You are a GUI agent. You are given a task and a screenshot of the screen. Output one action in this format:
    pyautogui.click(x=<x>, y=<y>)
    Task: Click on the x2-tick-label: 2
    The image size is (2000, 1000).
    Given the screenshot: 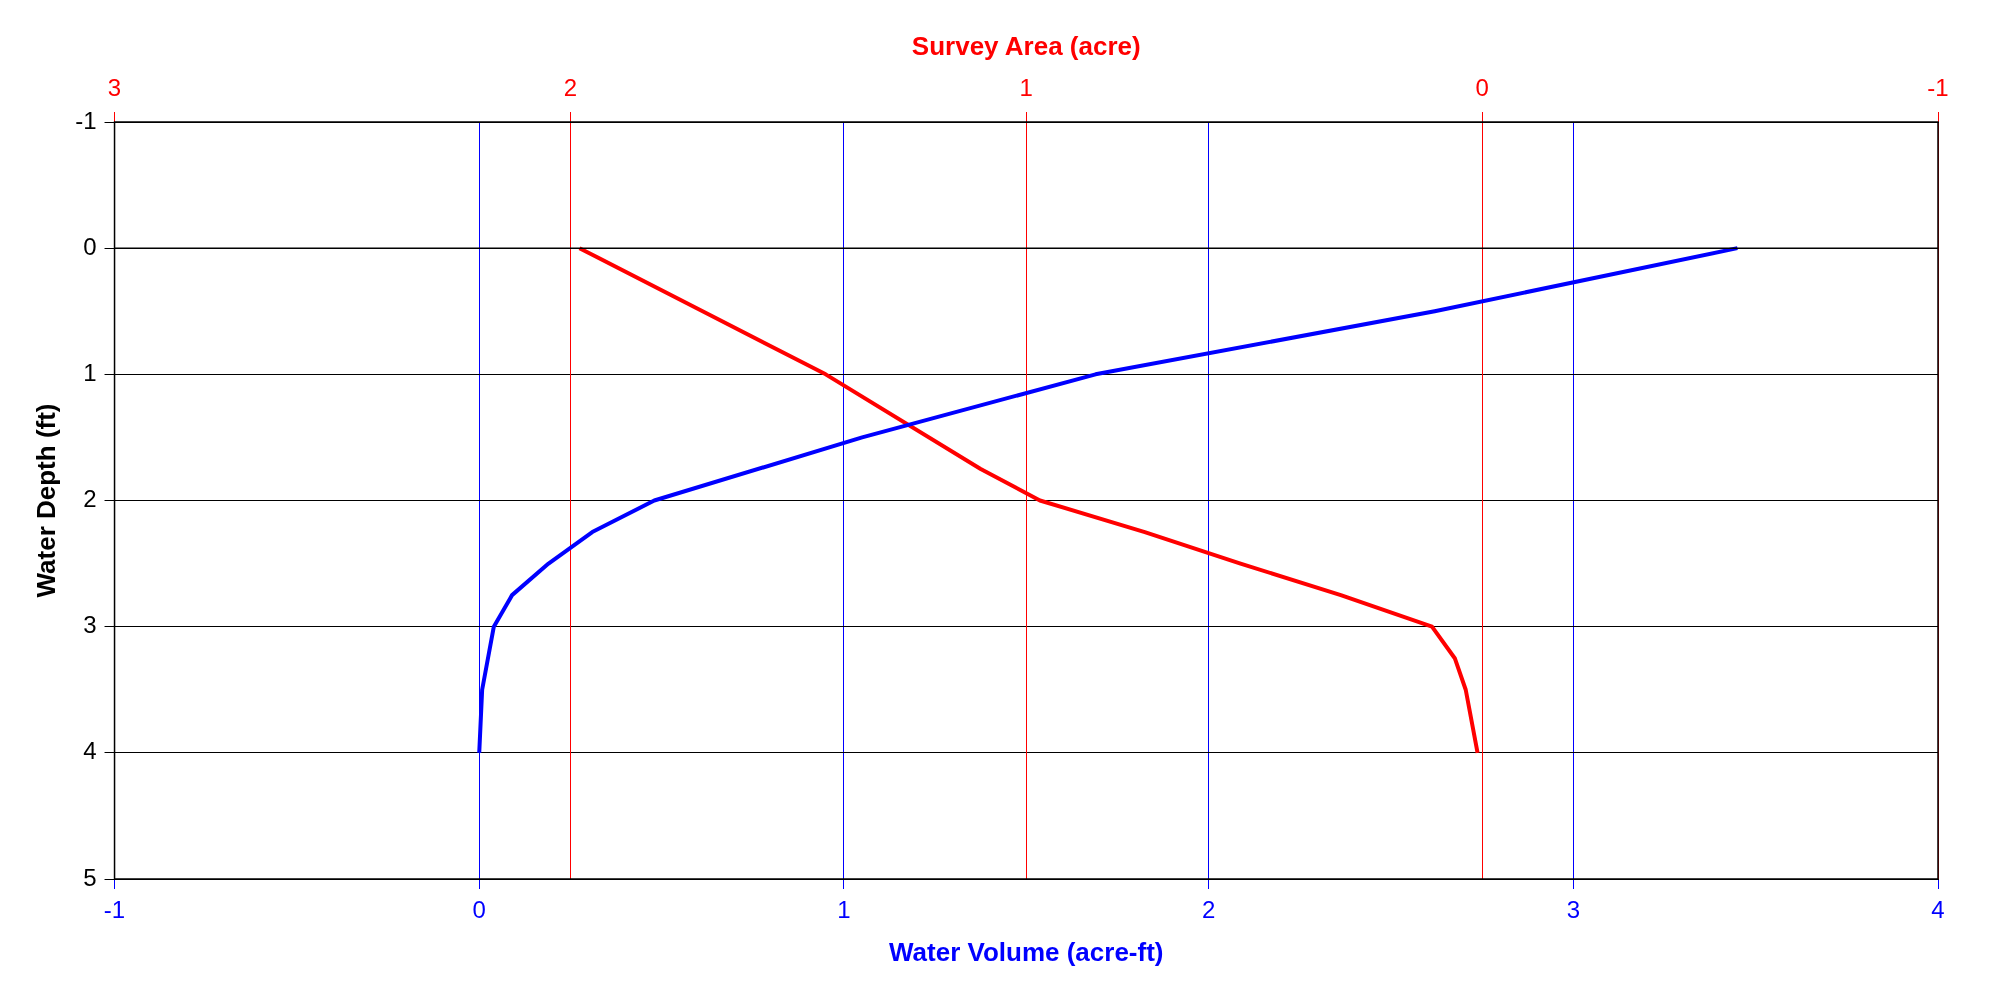 What is the action you would take?
    pyautogui.click(x=570, y=88)
    